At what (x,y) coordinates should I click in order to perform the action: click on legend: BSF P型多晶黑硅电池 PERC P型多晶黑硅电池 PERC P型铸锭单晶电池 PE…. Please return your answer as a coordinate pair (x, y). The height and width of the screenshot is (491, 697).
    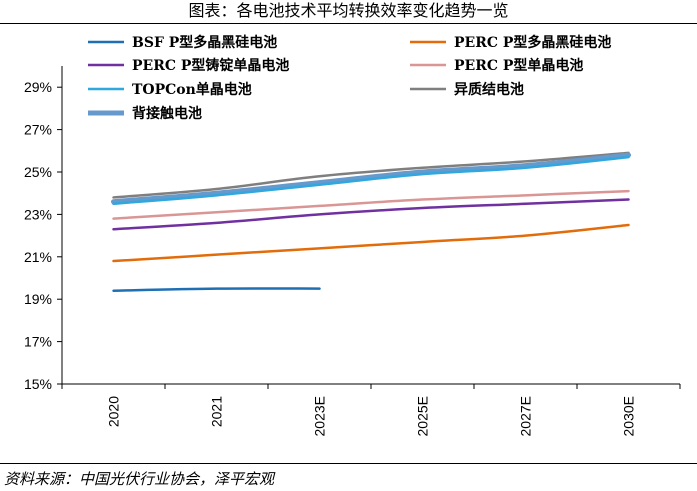
    Looking at the image, I should click on (349, 78).